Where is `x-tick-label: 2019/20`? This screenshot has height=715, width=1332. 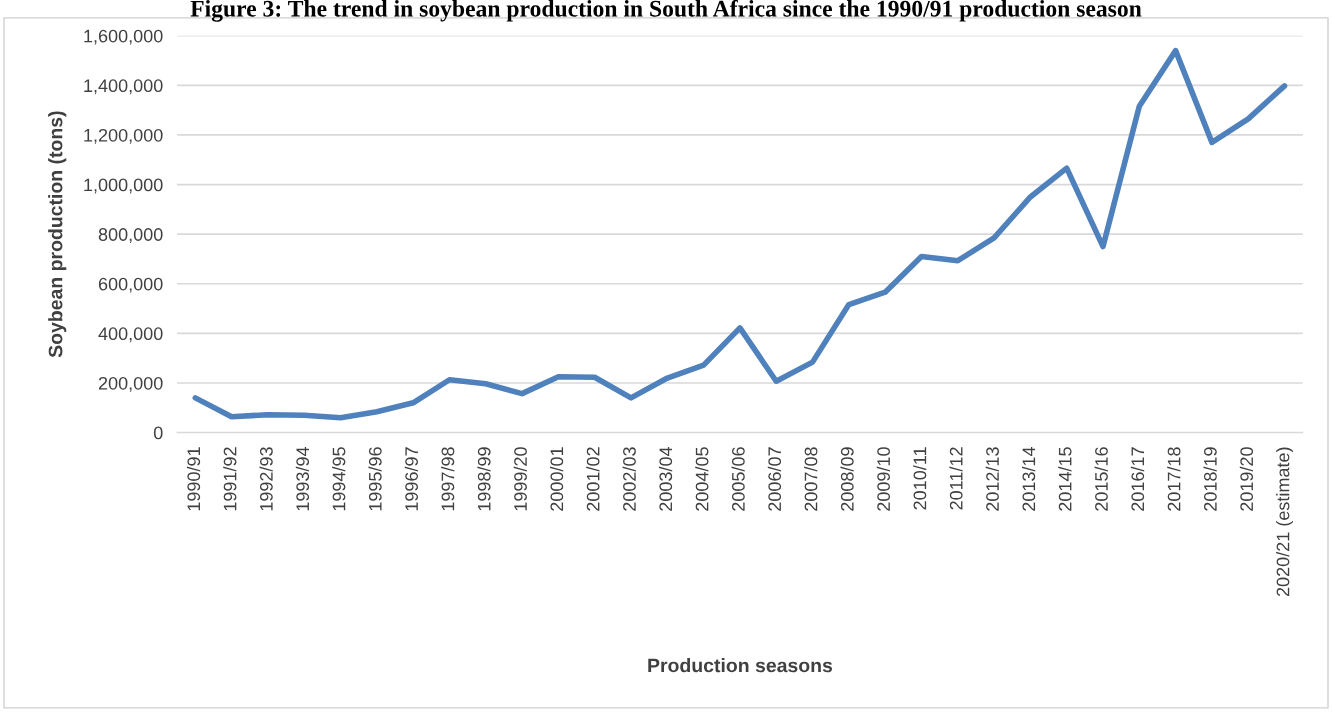
x-tick-label: 2019/20 is located at coordinates (1246, 479).